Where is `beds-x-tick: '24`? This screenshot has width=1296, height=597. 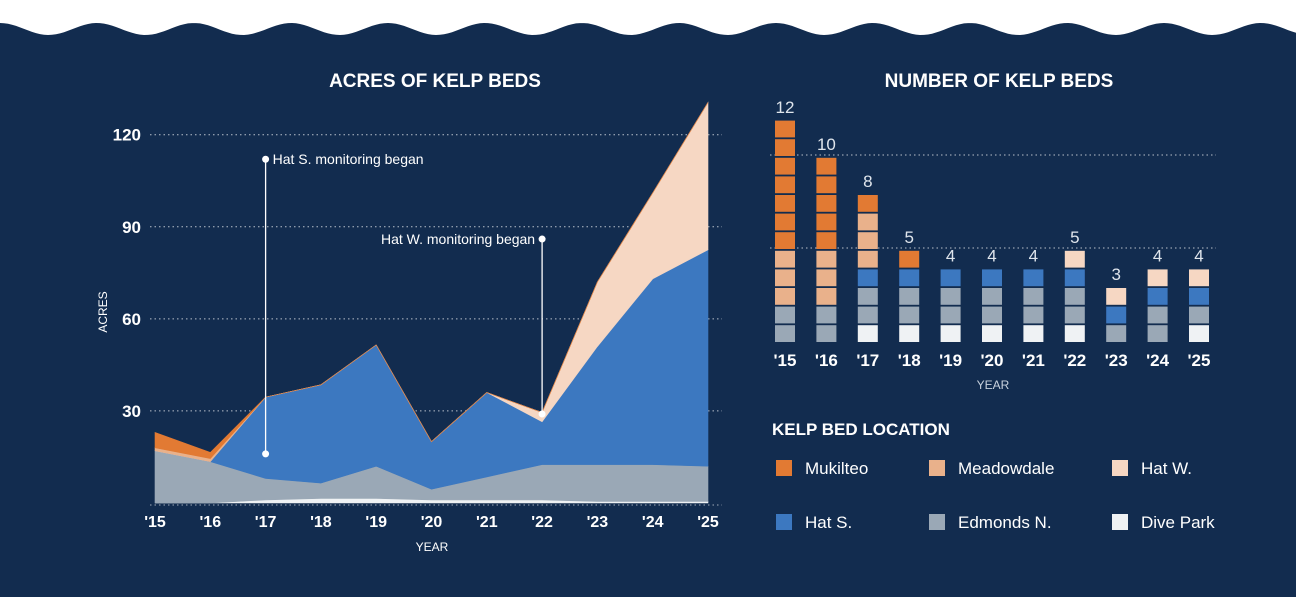 beds-x-tick: '24 is located at coordinates (1157, 360).